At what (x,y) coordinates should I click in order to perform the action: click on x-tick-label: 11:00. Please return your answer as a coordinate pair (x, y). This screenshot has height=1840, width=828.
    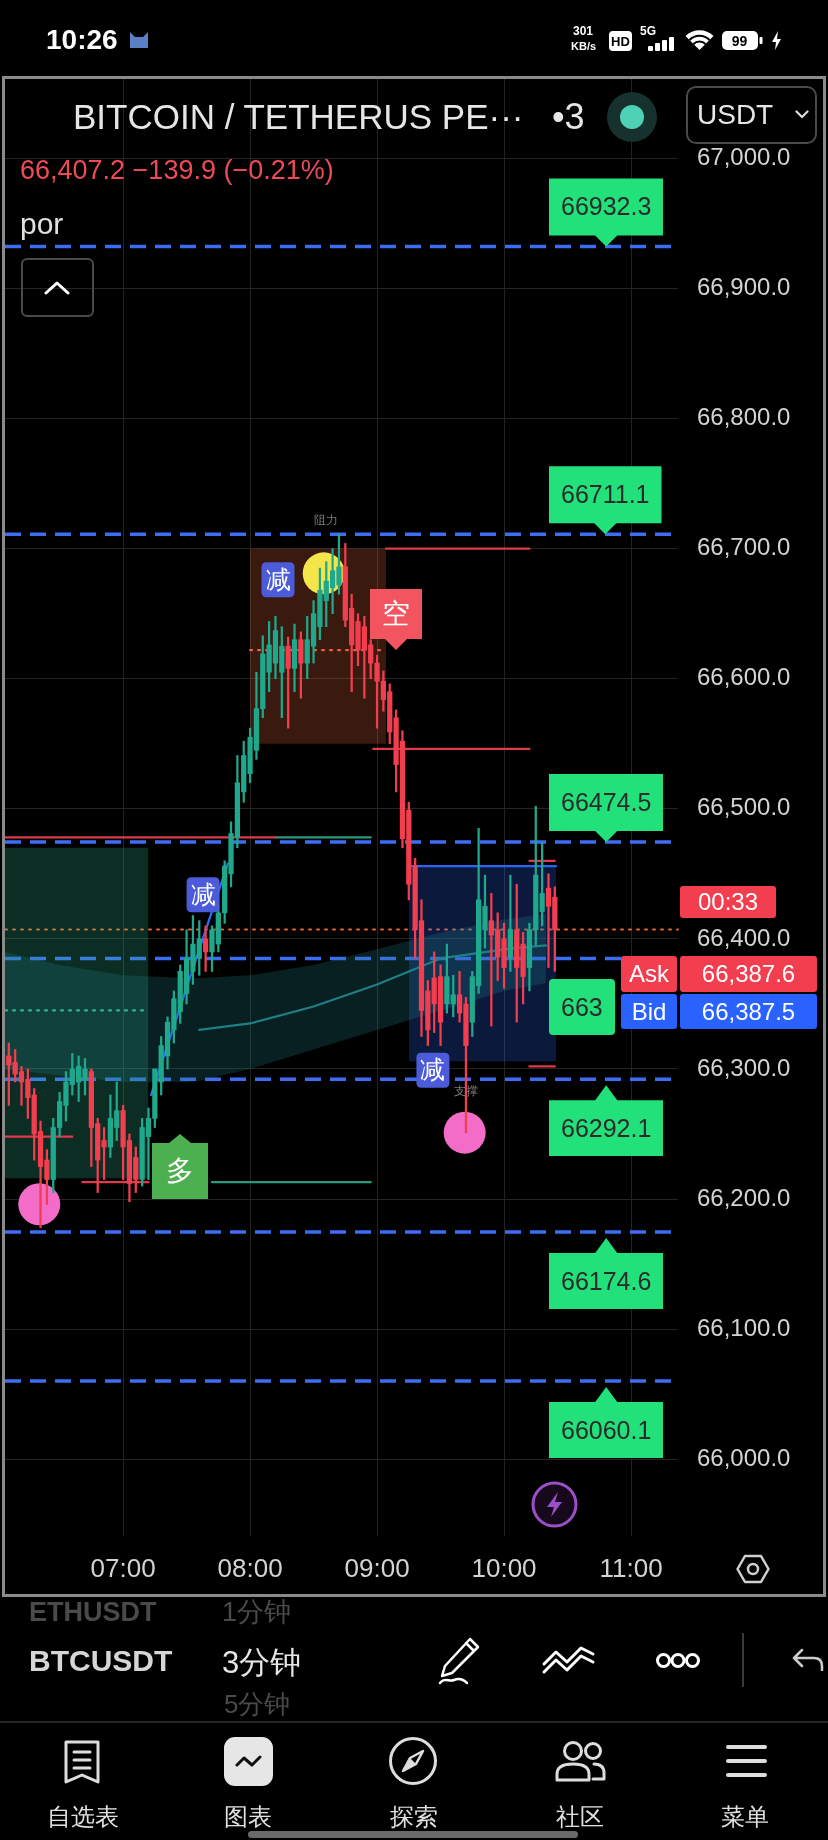
    Looking at the image, I should click on (631, 1567).